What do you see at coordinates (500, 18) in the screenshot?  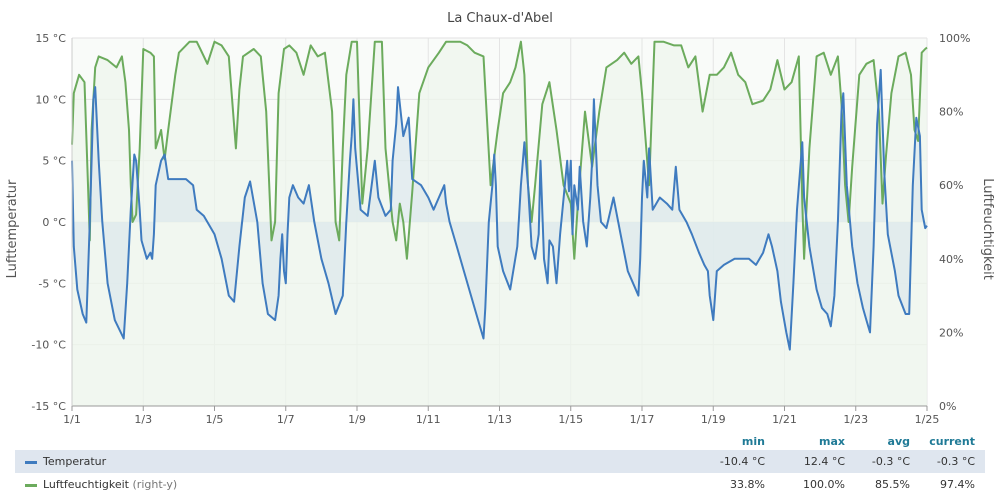 I see `chart-title: La Chaux-d'Abel` at bounding box center [500, 18].